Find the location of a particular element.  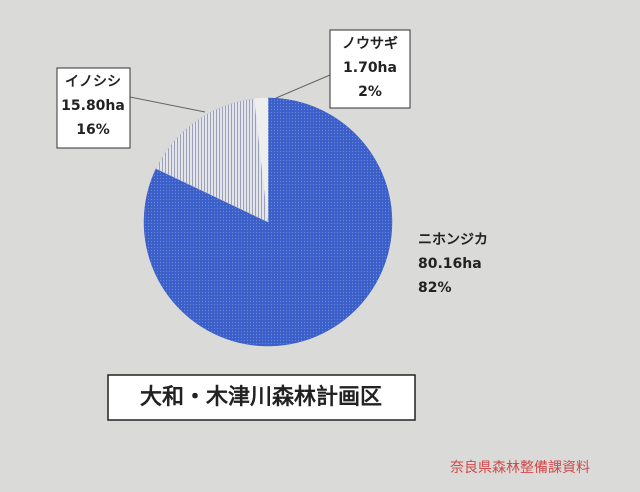

slice-label: ノウサギ is located at coordinates (370, 43).